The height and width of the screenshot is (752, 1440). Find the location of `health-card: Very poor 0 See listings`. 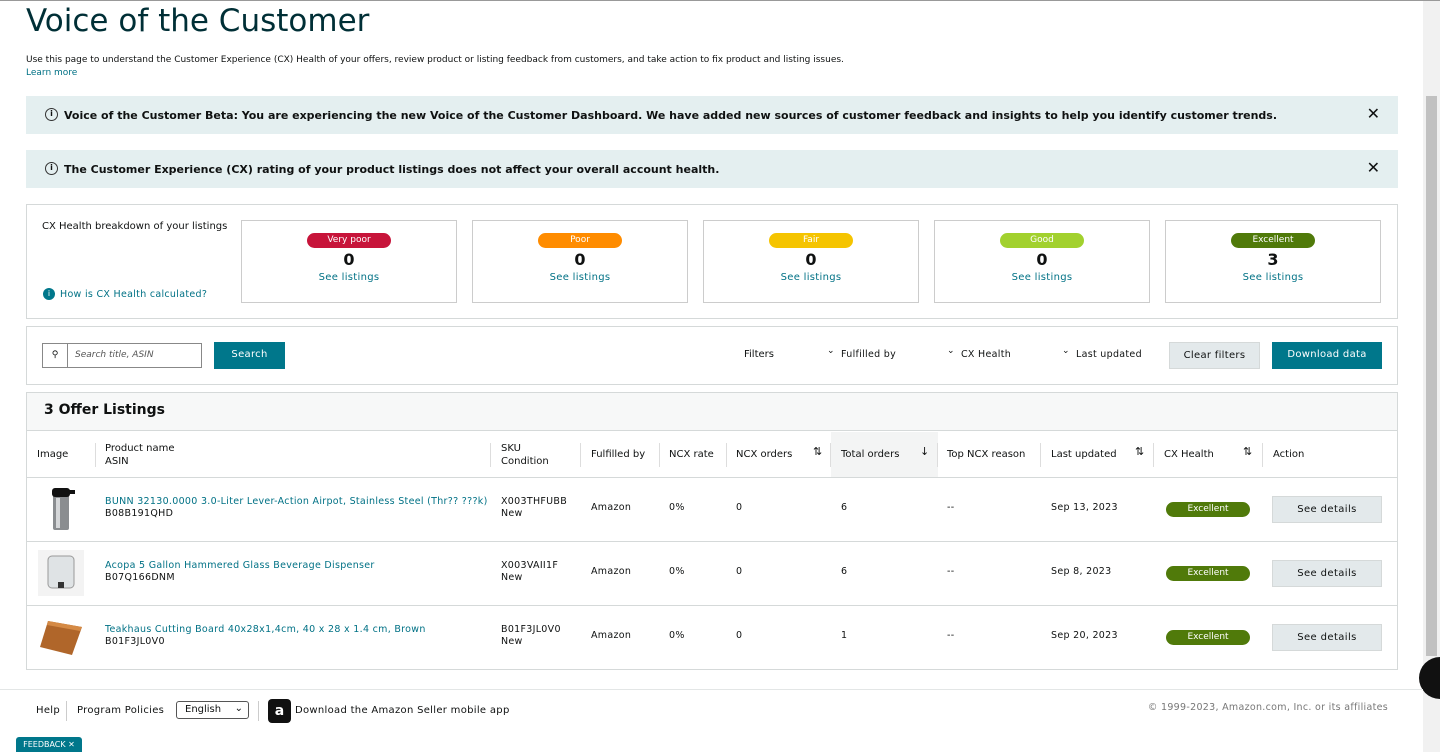

health-card: Very poor 0 See listings is located at coordinates (349, 261).